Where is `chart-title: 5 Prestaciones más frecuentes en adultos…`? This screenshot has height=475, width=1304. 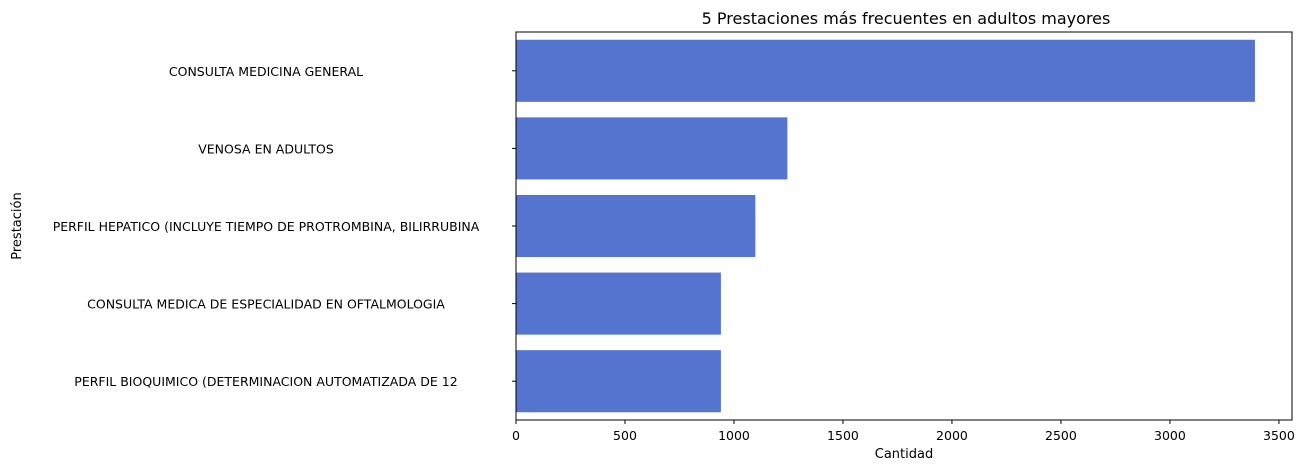 chart-title: 5 Prestaciones más frecuentes en adultos… is located at coordinates (906, 18).